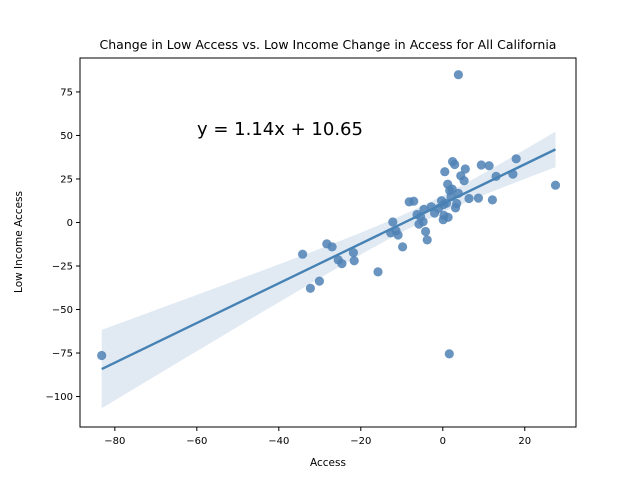 Image resolution: width=640 pixels, height=484 pixels. Describe the element at coordinates (443, 441) in the screenshot. I see `x-tick-label: 0` at that location.